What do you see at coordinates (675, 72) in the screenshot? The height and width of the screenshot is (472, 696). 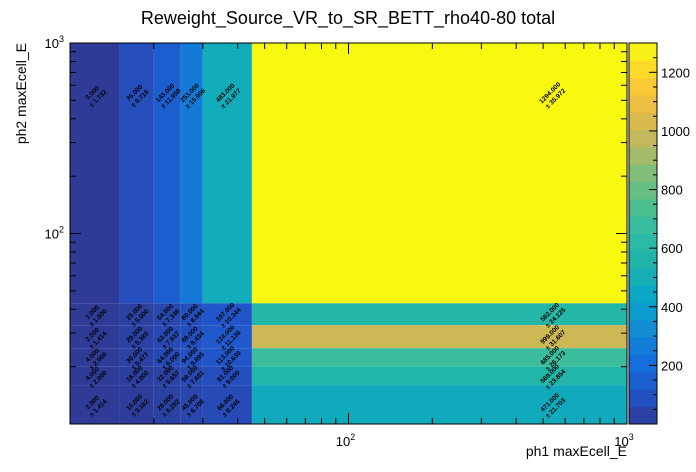 I see `colorbar-tick-label: 1200` at bounding box center [675, 72].